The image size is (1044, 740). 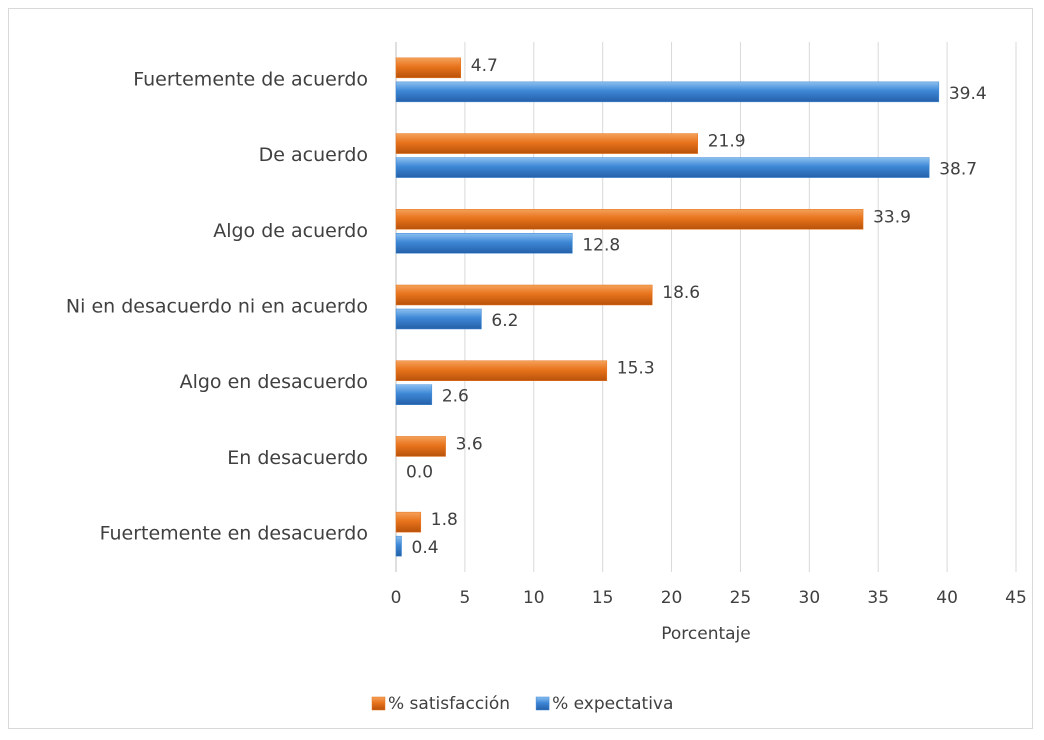 I want to click on y-tick-label: En desacuerdo, so click(x=297, y=458).